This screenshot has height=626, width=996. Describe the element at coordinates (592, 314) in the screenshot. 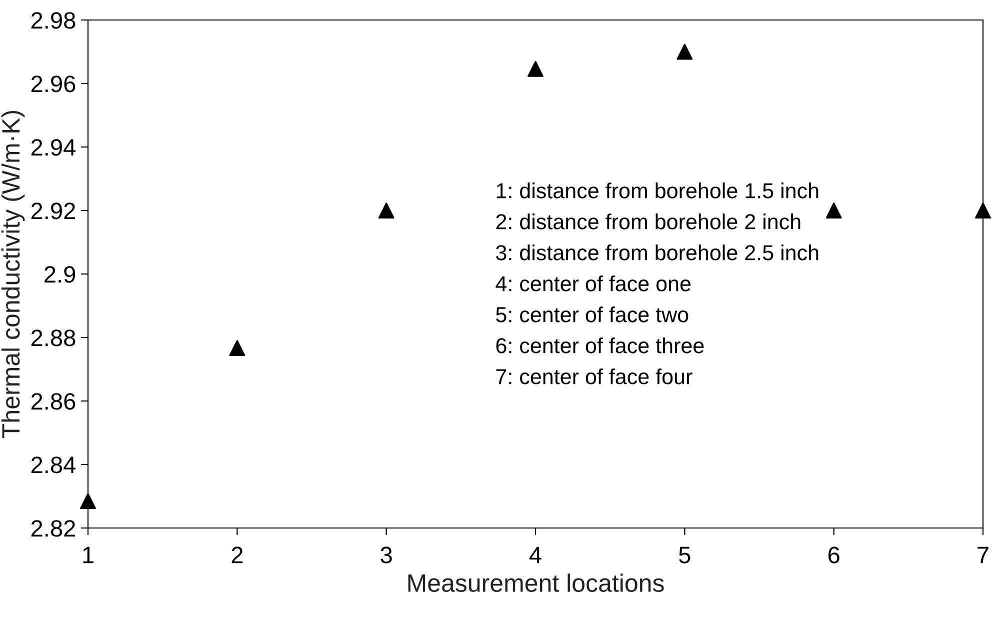

I see `annotation: 5: center of face two` at that location.